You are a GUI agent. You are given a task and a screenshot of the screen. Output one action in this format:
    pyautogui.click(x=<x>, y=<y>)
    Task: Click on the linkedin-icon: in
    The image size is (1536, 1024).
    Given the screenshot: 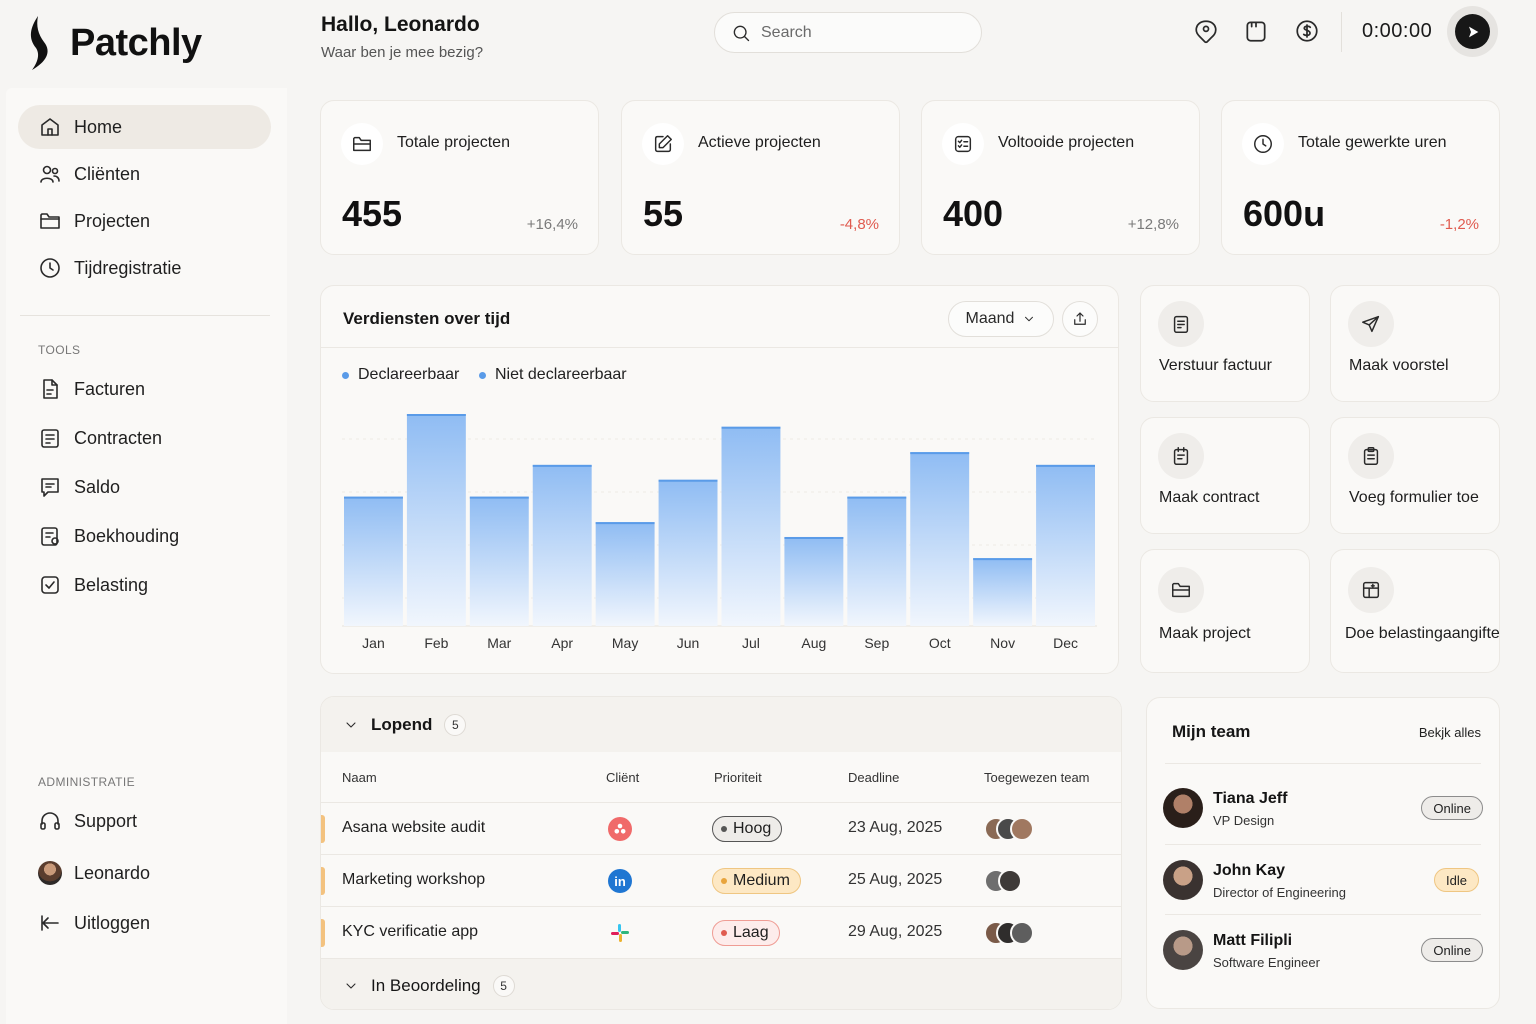 What is the action you would take?
    pyautogui.click(x=620, y=881)
    